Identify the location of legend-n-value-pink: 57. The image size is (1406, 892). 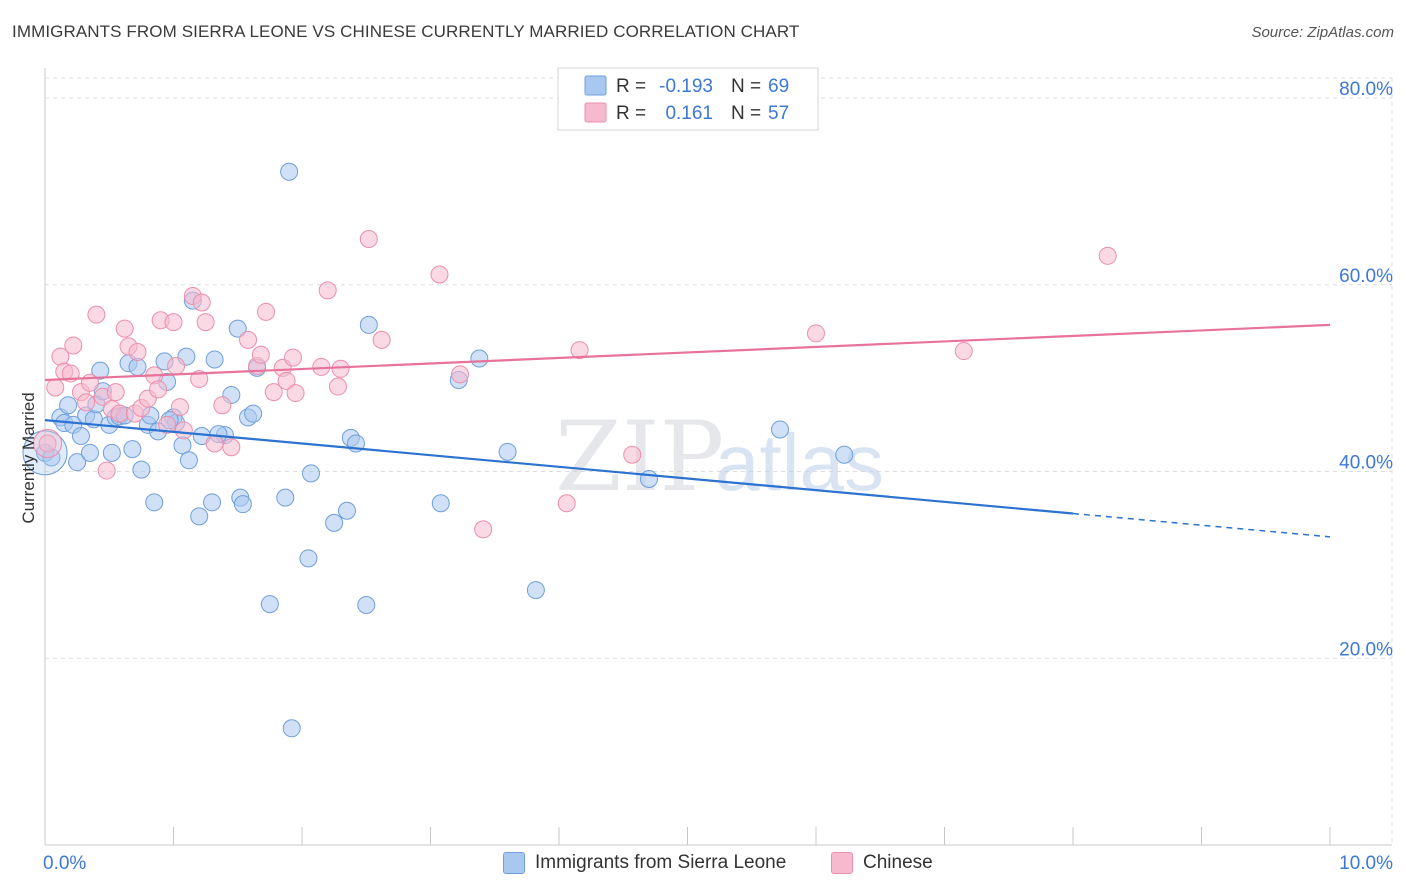
(778, 113).